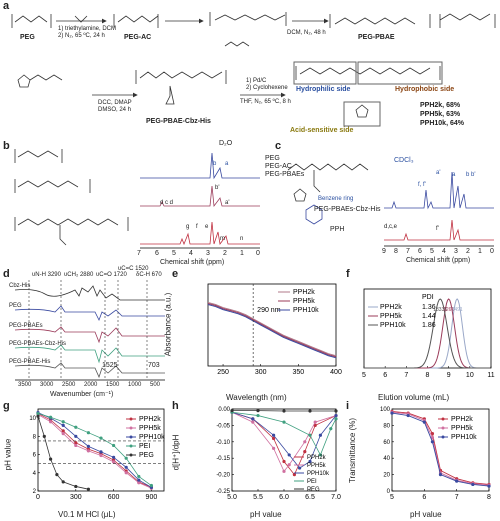 The height and width of the screenshot is (521, 500). What do you see at coordinates (149, 275) in the screenshot?
I see `panel-d-band-ch: δC-H 670` at bounding box center [149, 275].